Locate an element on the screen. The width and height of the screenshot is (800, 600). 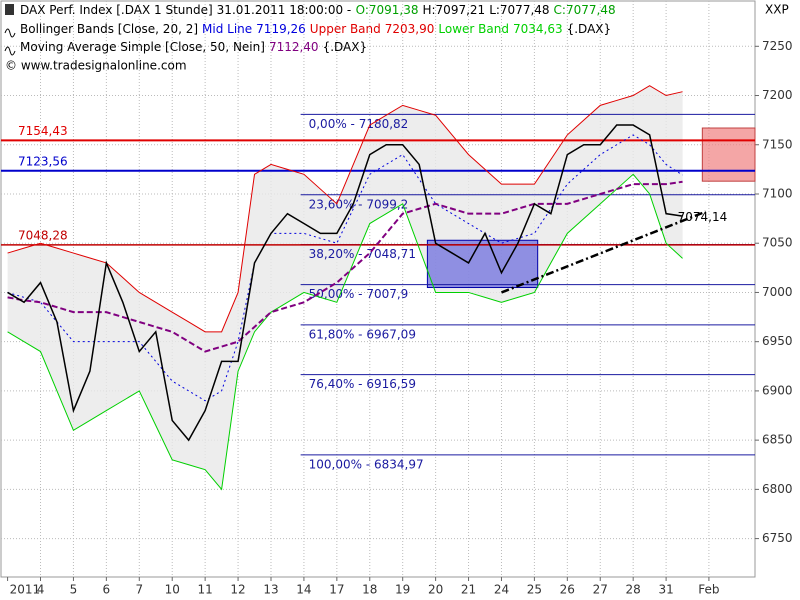
y-tick-label: 6950 is located at coordinates (777, 341).